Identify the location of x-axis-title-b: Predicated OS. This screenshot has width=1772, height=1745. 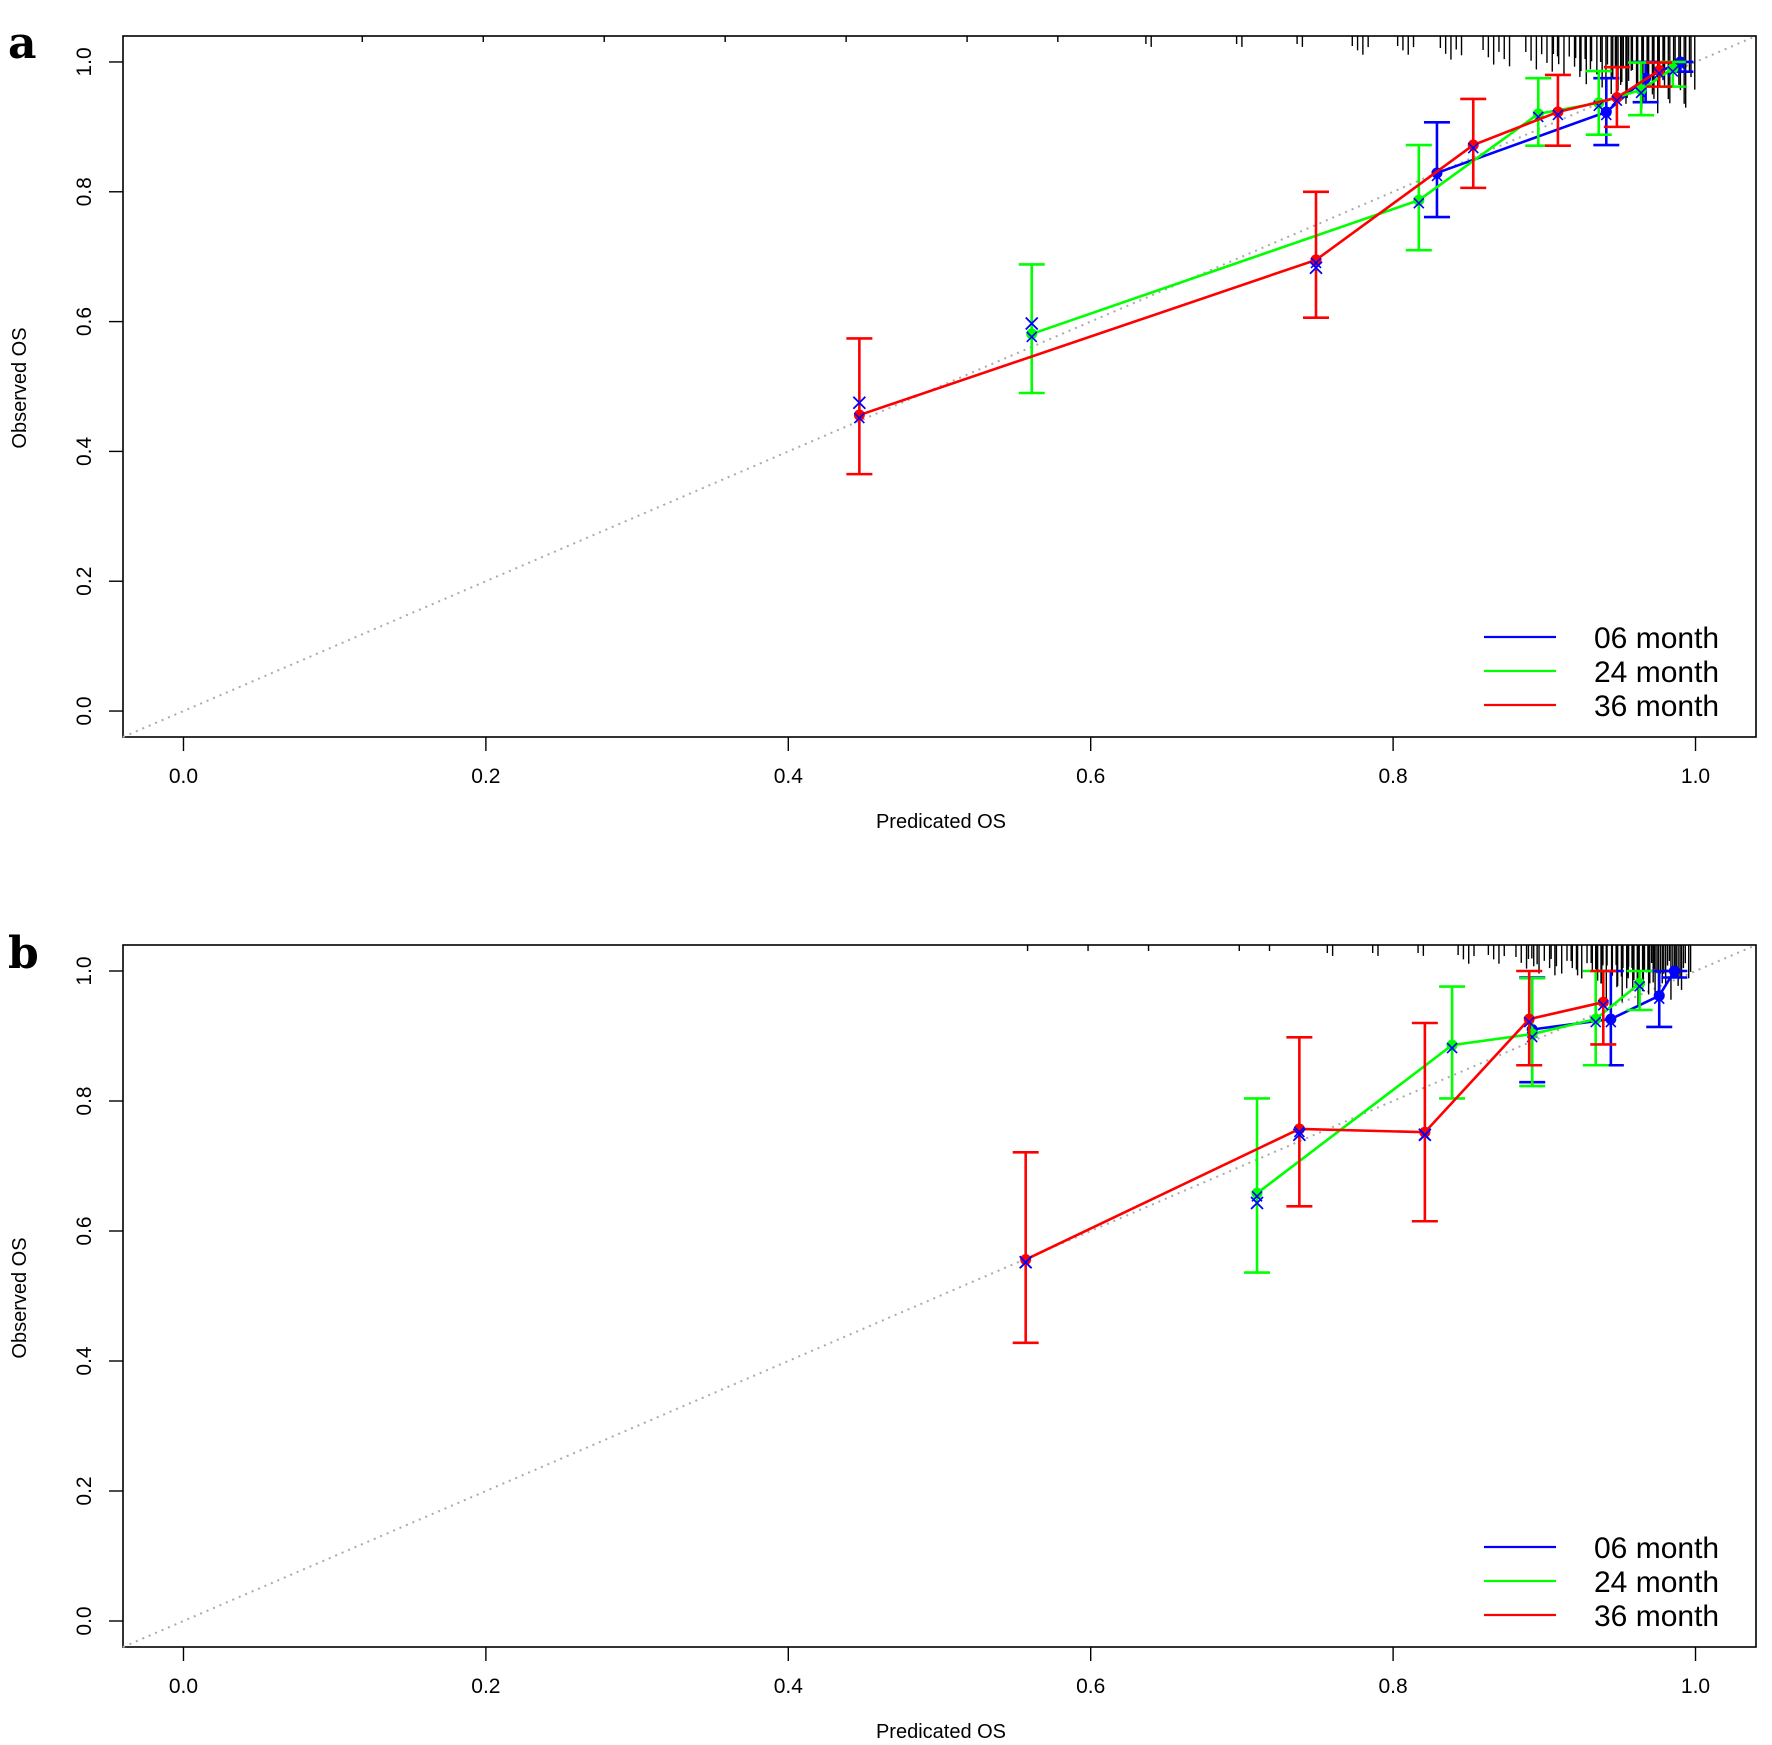
(941, 1732).